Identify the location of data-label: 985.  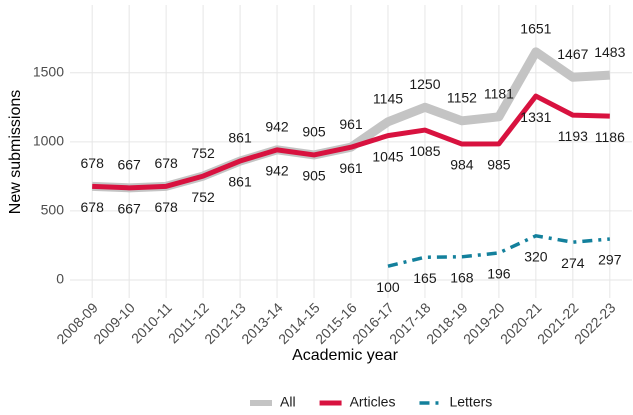
(499, 165).